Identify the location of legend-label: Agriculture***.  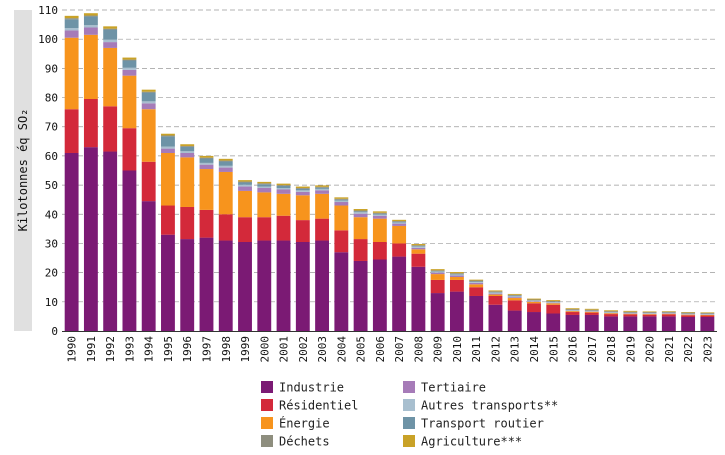
(471, 442).